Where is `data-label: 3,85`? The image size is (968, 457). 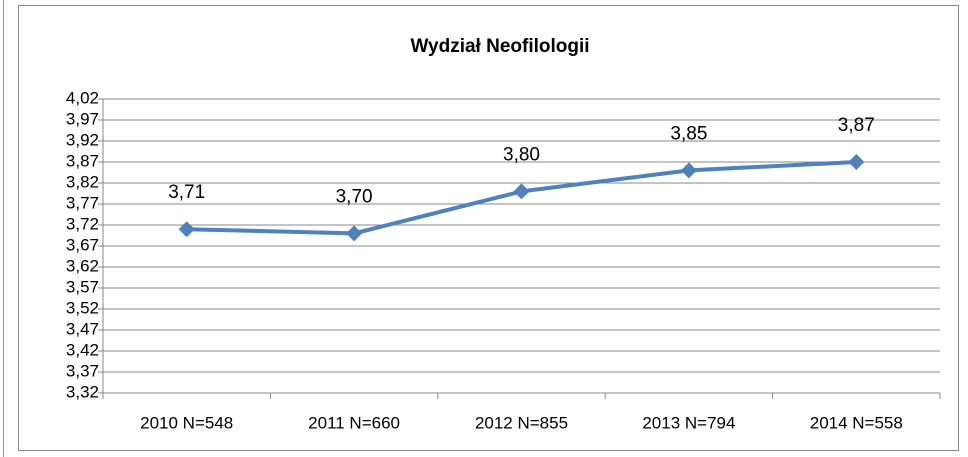 data-label: 3,85 is located at coordinates (688, 133).